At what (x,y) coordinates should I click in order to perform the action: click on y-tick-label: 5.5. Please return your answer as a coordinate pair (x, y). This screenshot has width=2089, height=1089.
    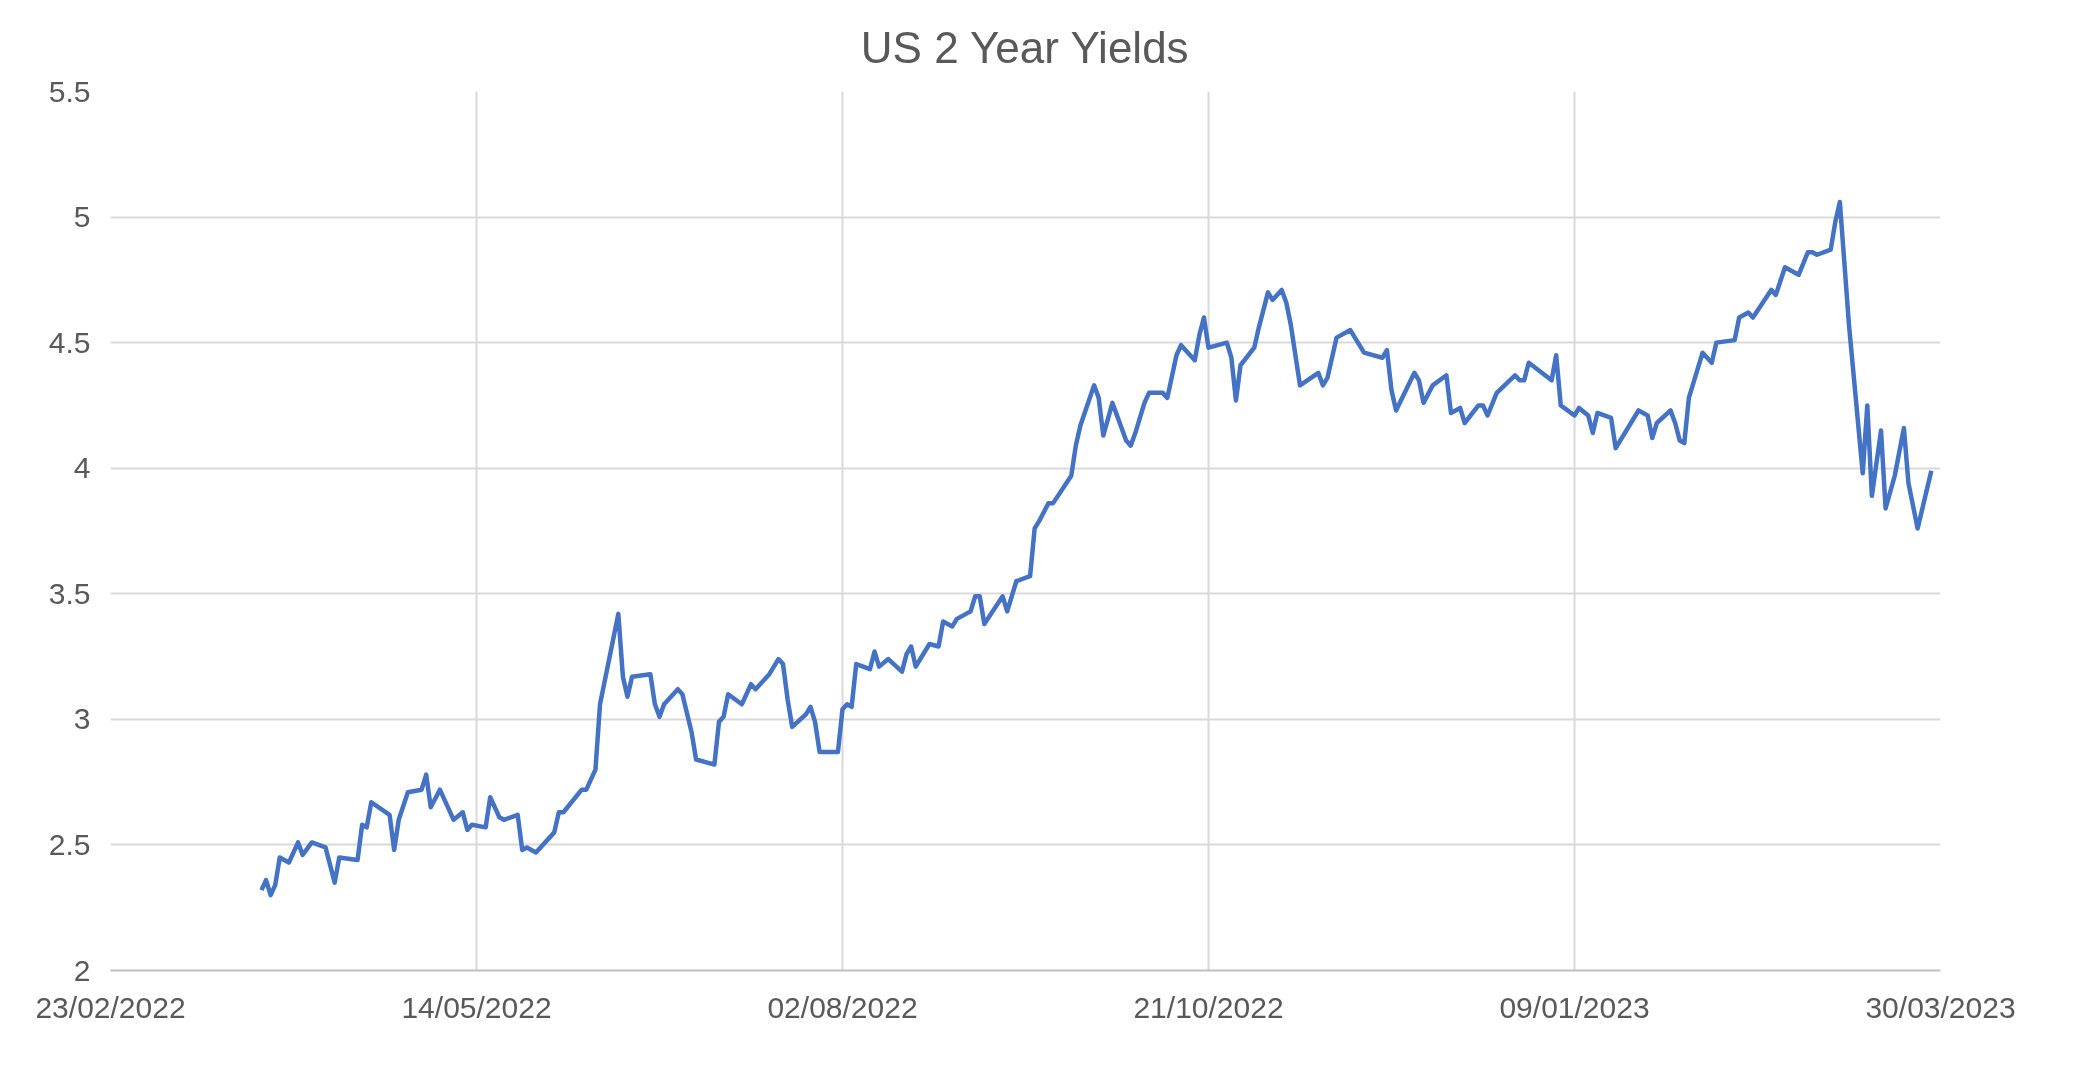
    Looking at the image, I should click on (69, 91).